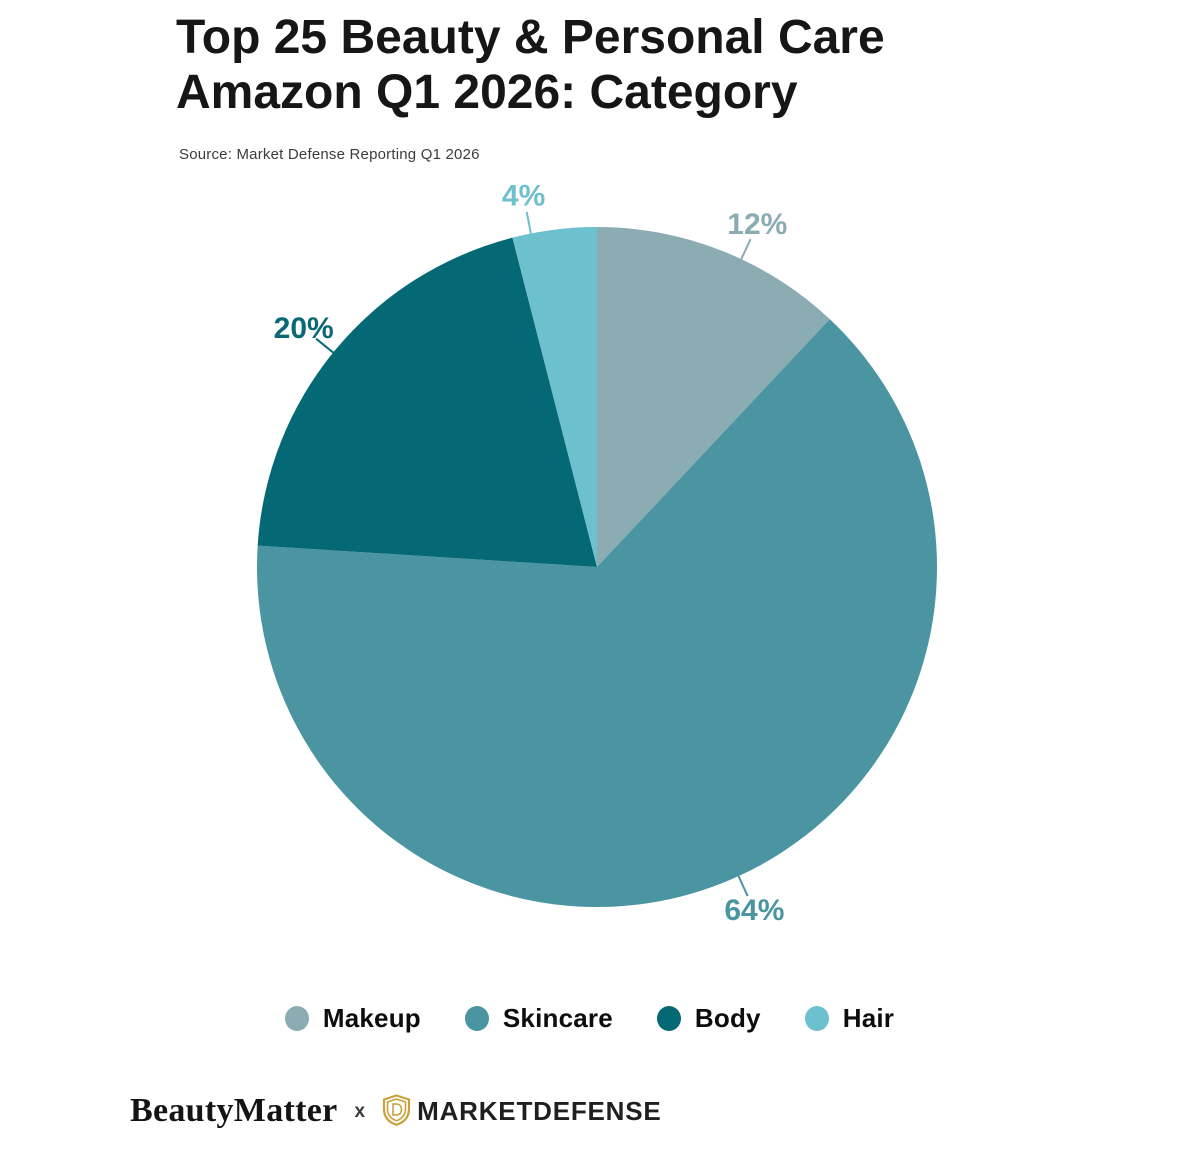  What do you see at coordinates (554, 397) in the screenshot?
I see `pie-slice-hair` at bounding box center [554, 397].